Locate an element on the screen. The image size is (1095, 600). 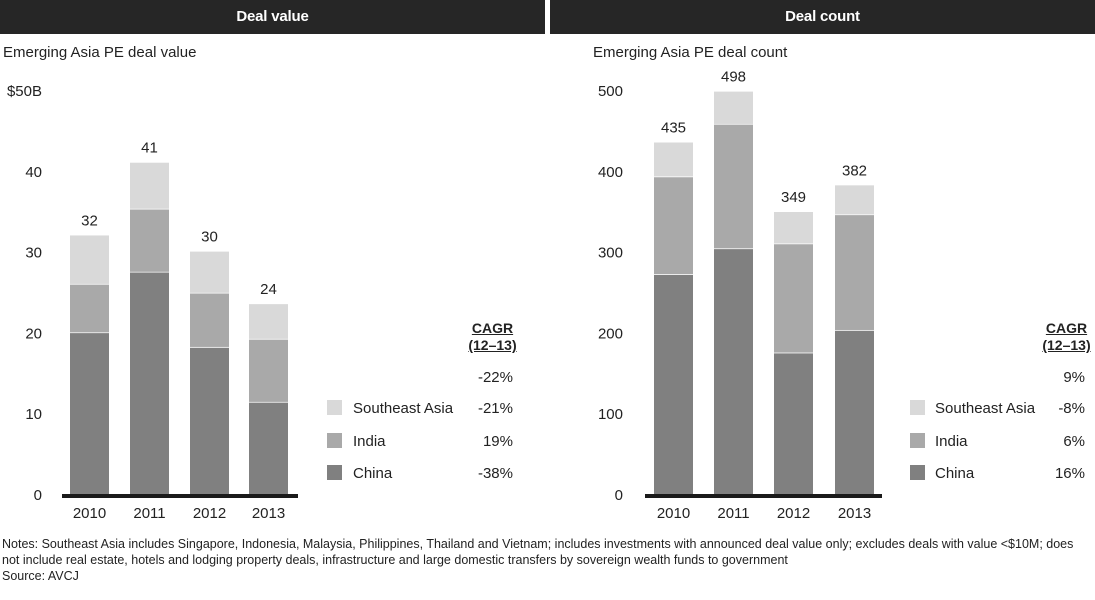
cagr-header-value: CAGR (12–13) is located at coordinates (492, 337).